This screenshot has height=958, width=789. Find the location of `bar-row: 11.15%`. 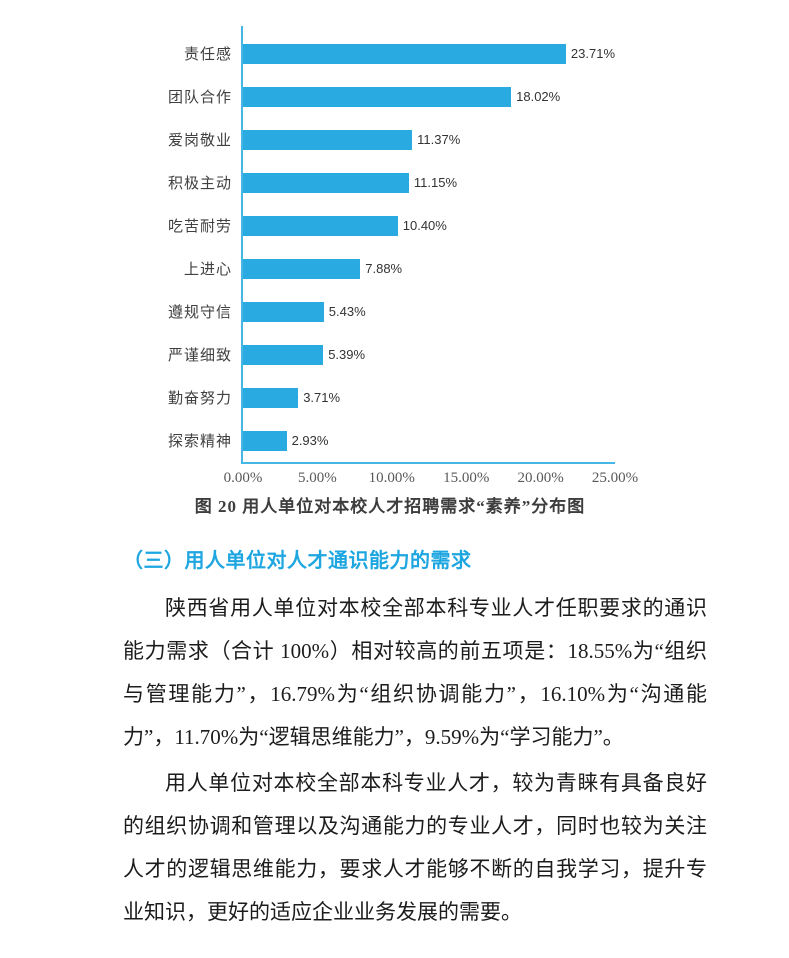

bar-row: 11.15% is located at coordinates (429, 182).